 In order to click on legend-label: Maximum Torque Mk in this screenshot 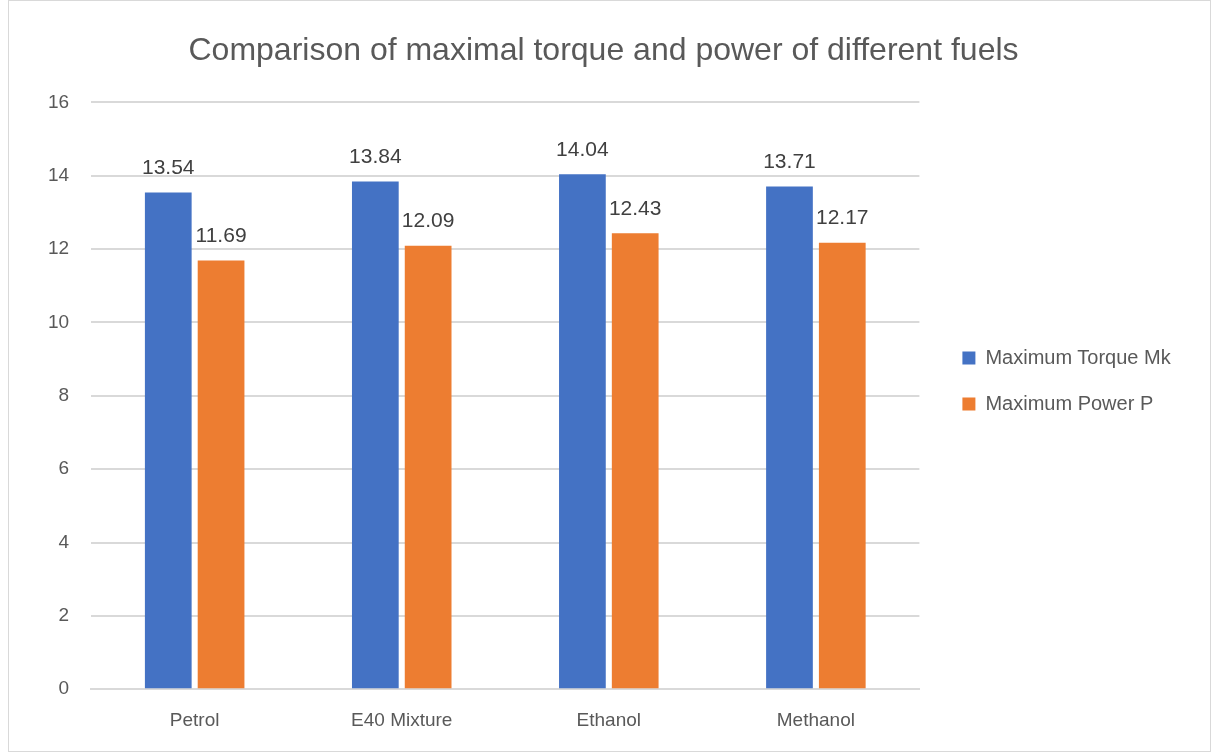, I will do `click(1078, 356)`.